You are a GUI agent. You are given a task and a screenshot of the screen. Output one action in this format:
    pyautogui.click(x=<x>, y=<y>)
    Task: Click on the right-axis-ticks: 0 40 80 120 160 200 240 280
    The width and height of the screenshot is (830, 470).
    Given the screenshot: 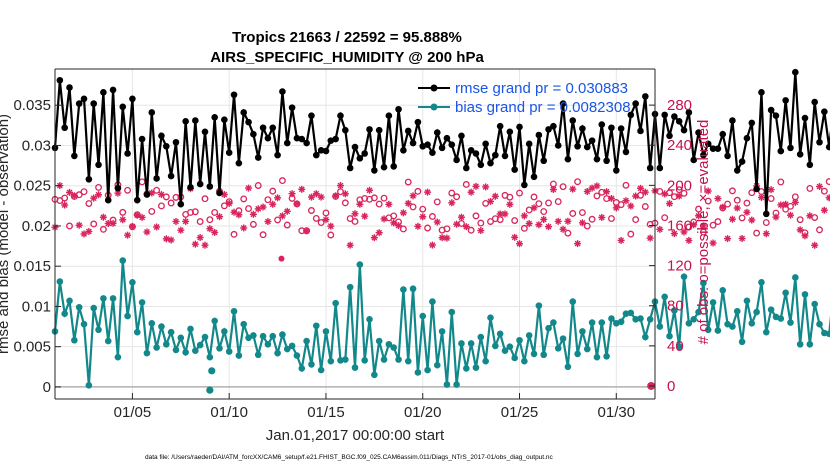 What is the action you would take?
    pyautogui.click(x=670, y=246)
    